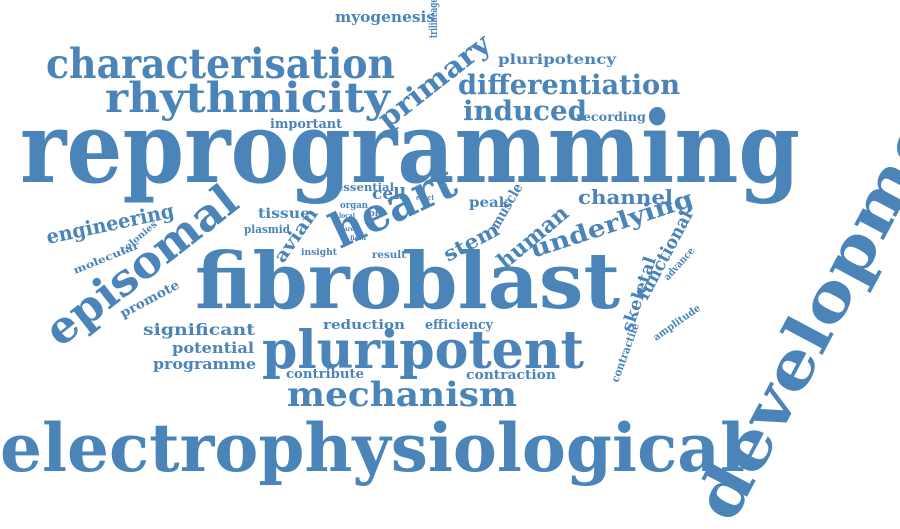  What do you see at coordinates (489, 203) in the screenshot?
I see `word-peak: peak` at bounding box center [489, 203].